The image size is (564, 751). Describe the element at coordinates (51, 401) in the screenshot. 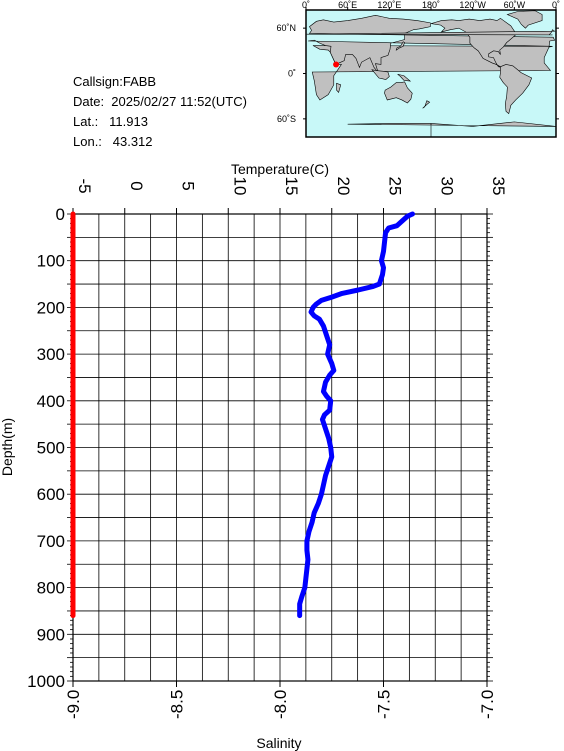

I see `depth-tick-label: 400` at that location.